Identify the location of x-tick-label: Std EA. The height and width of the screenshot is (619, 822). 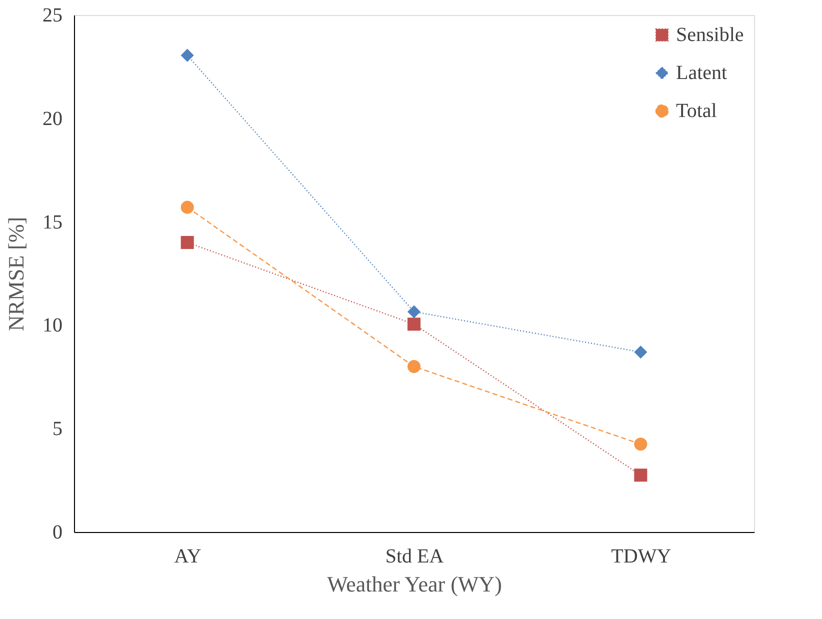
(414, 557).